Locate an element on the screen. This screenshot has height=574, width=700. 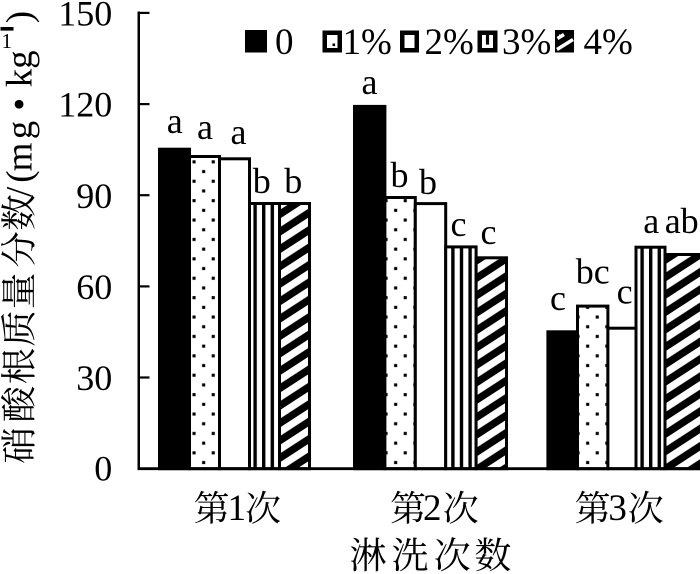
svg-text: 150 is located at coordinates (85, 17).